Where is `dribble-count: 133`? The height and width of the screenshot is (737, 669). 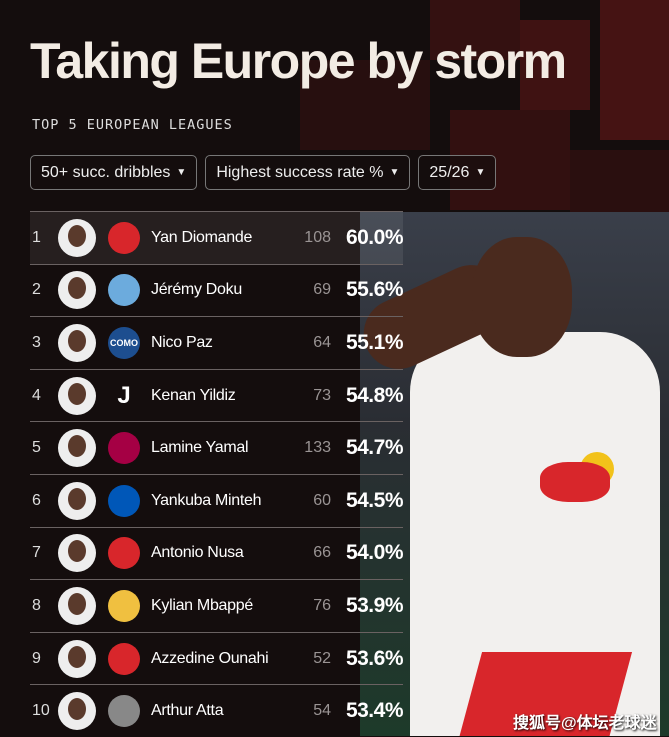
dribble-count: 133 is located at coordinates (317, 448).